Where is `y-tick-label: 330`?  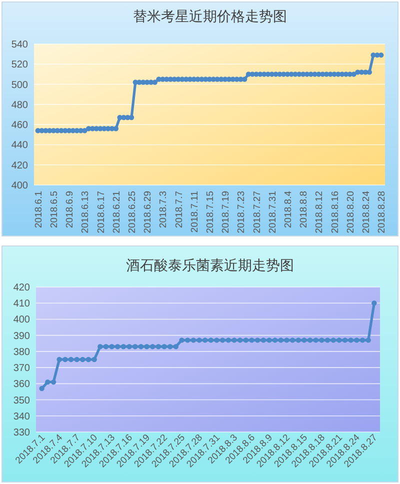 y-tick-label: 330 is located at coordinates (21, 433).